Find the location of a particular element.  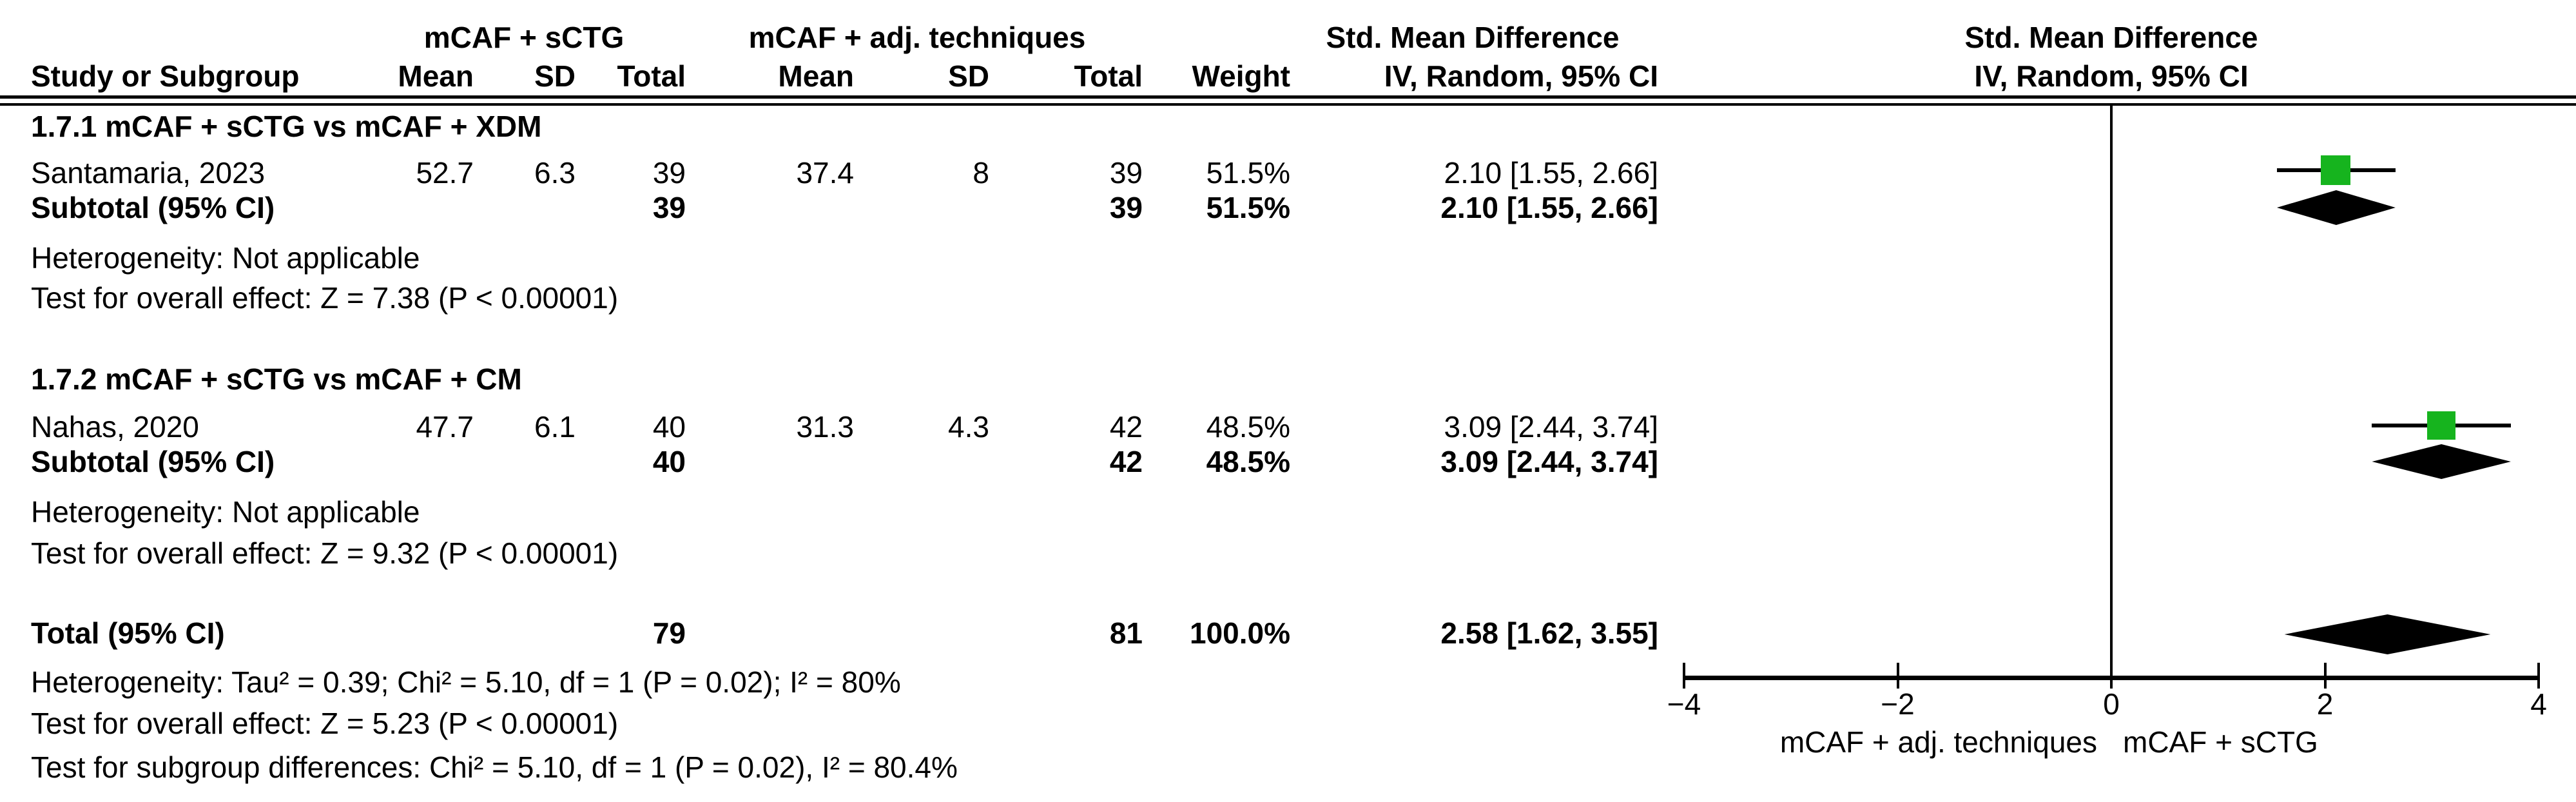

total-weight: 100.0% is located at coordinates (1239, 633).